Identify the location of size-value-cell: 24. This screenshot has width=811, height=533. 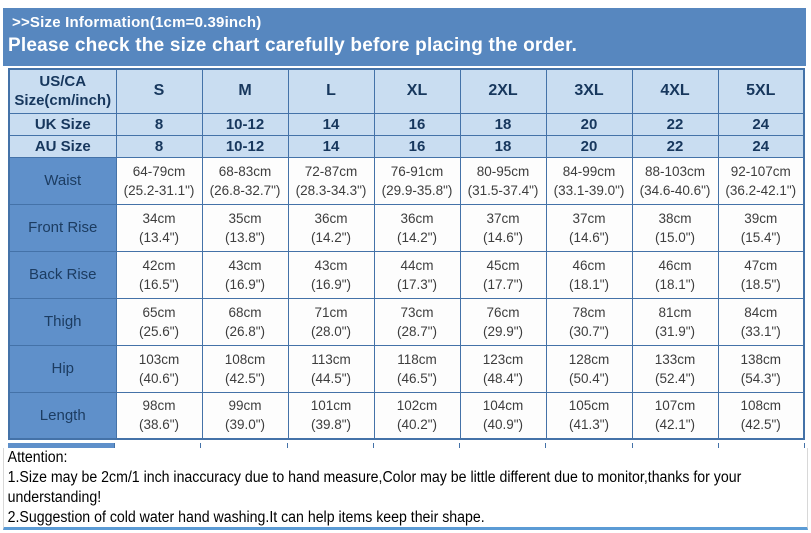
(761, 124).